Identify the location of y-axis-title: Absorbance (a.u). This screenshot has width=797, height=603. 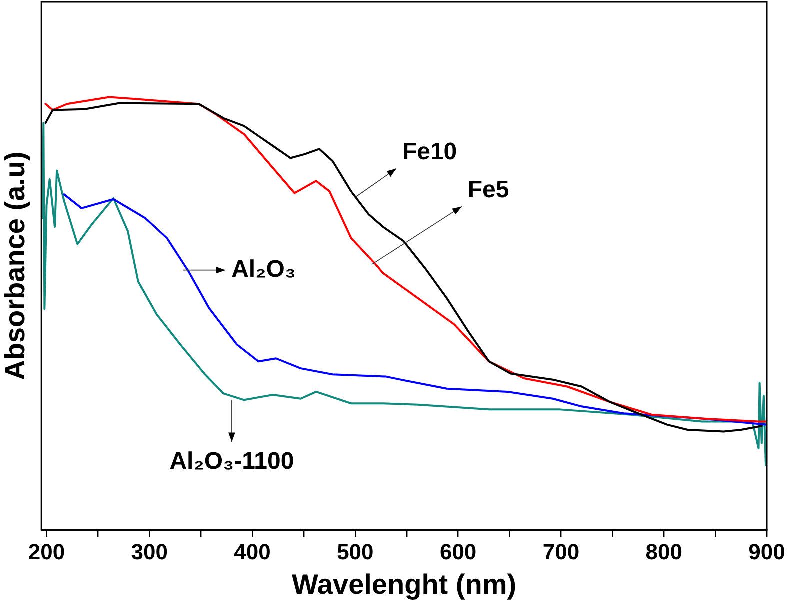
(15, 266).